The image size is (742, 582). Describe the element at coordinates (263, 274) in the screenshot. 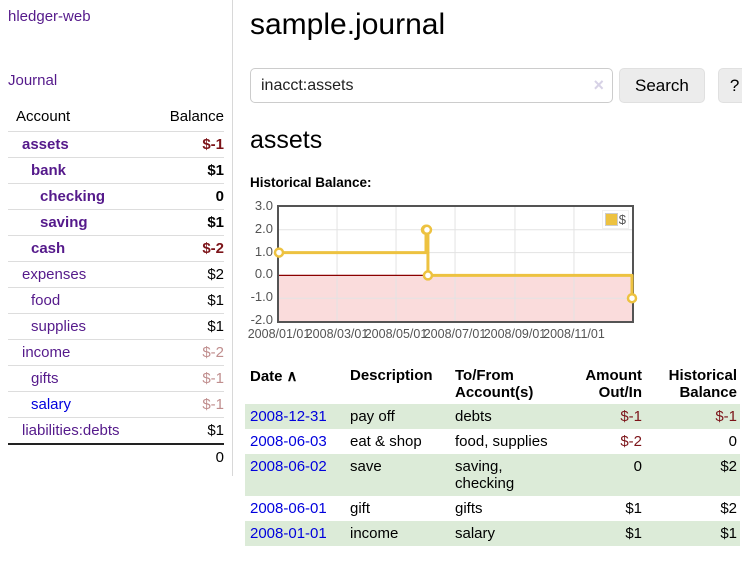

I see `y-tick-label: 0.0` at that location.